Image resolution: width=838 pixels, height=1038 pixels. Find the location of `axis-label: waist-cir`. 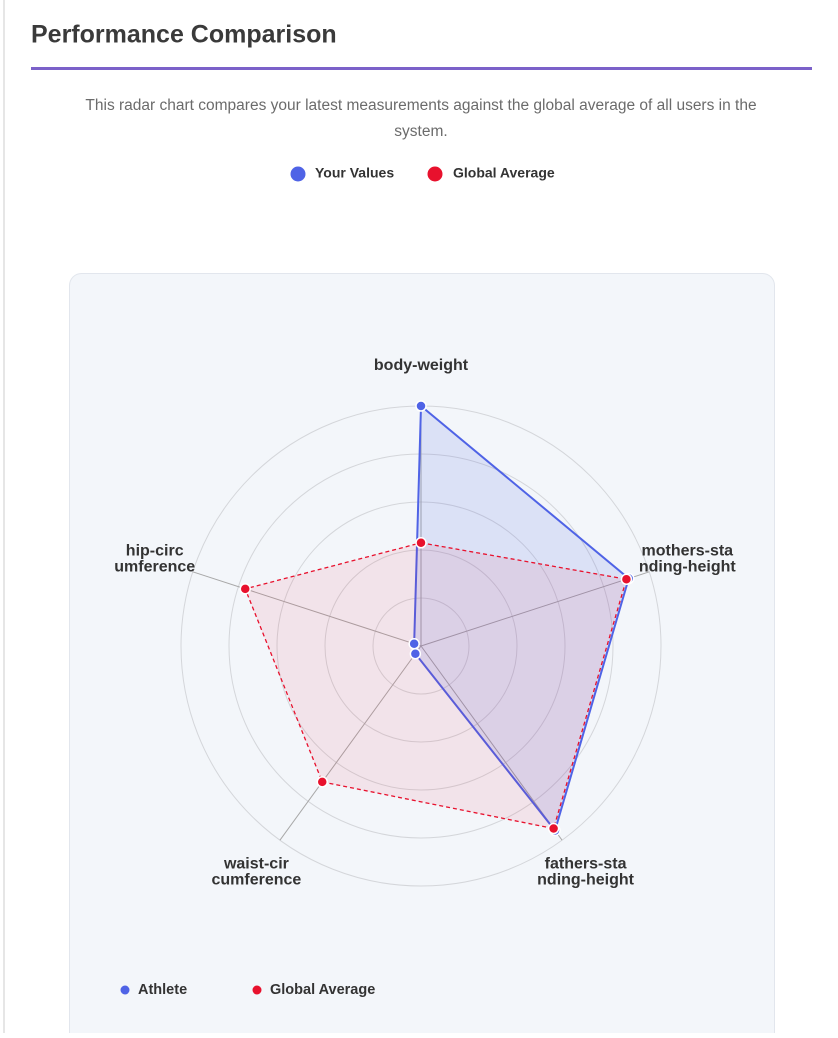

axis-label: waist-cir is located at coordinates (256, 864).